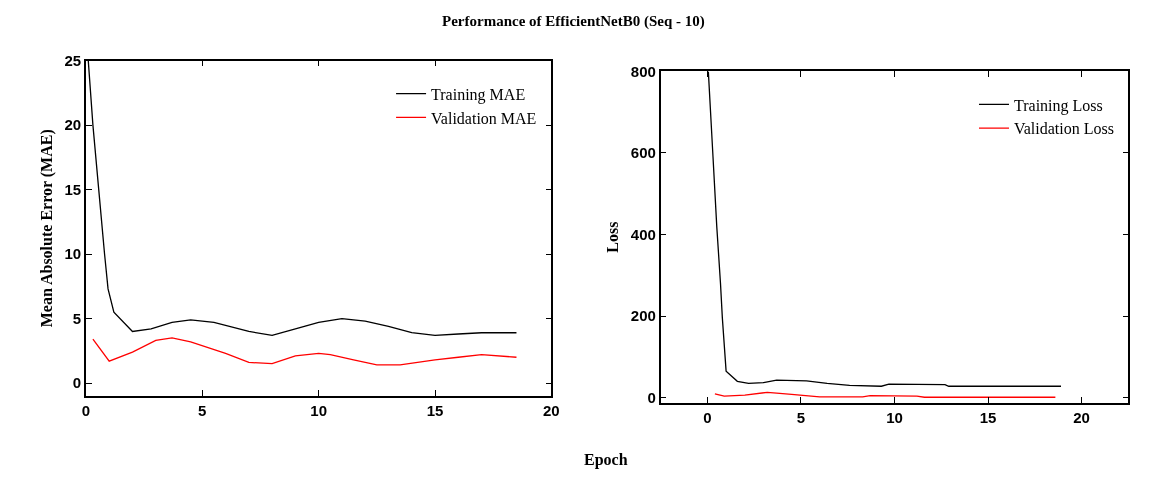 The width and height of the screenshot is (1150, 481). Describe the element at coordinates (643, 153) in the screenshot. I see `y-tick-label: 600` at that location.